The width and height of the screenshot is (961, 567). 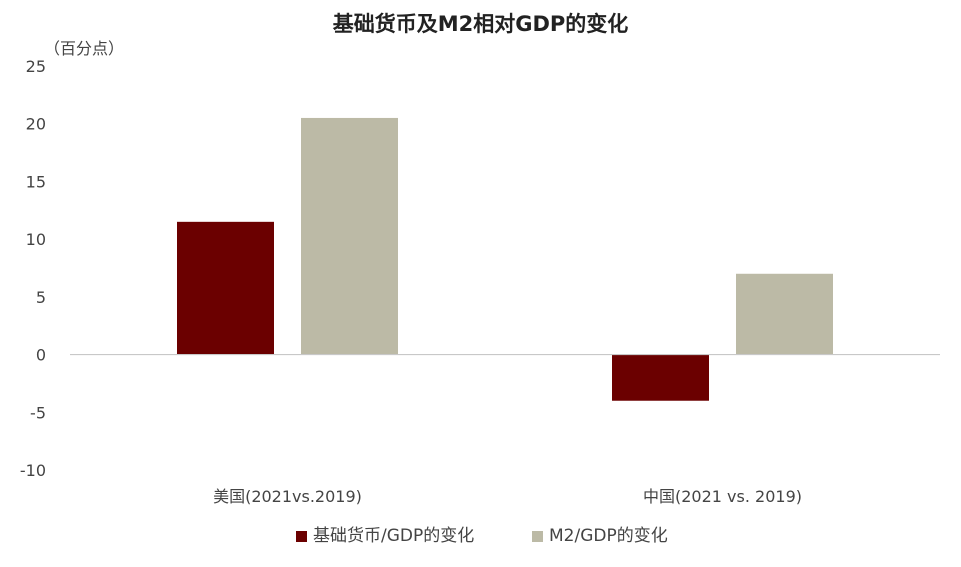 What do you see at coordinates (41, 297) in the screenshot?
I see `y-tick-label: 5` at bounding box center [41, 297].